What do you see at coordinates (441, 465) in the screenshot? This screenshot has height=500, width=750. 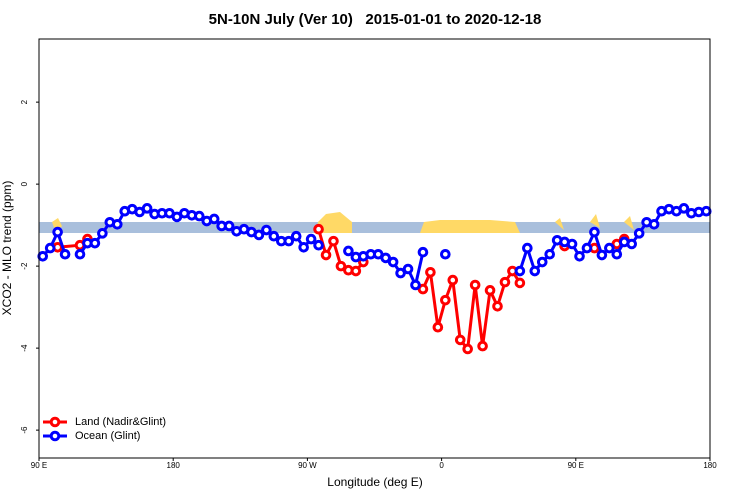 I see `x-tick-label: 0` at bounding box center [441, 465].